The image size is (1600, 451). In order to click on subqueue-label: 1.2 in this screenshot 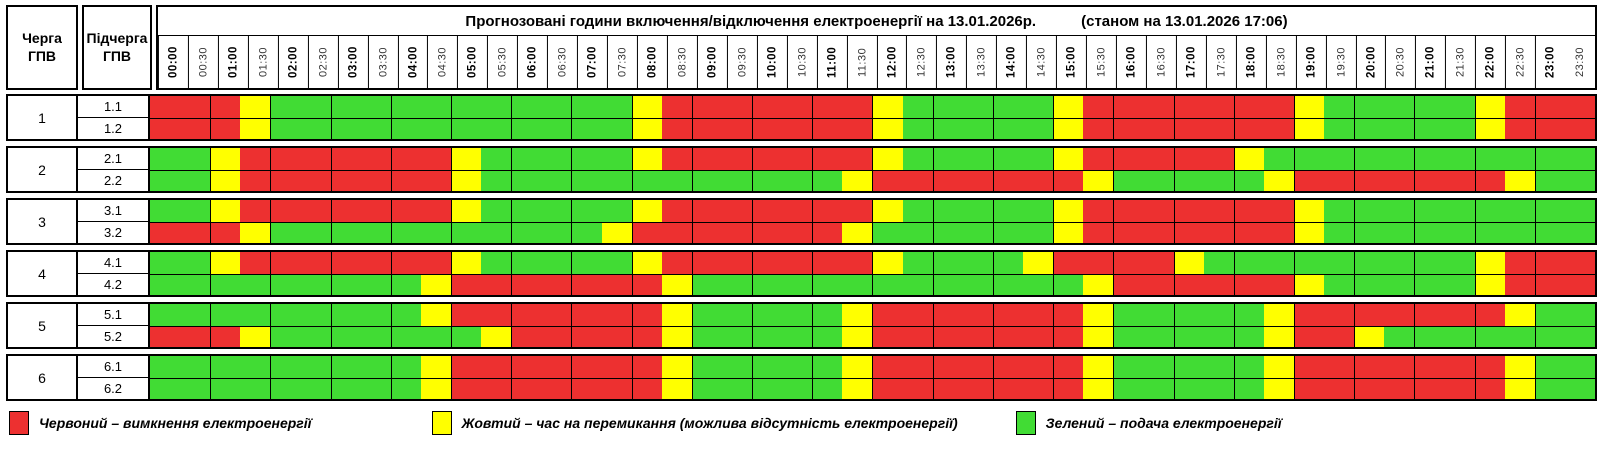, I will do `click(113, 128)`.